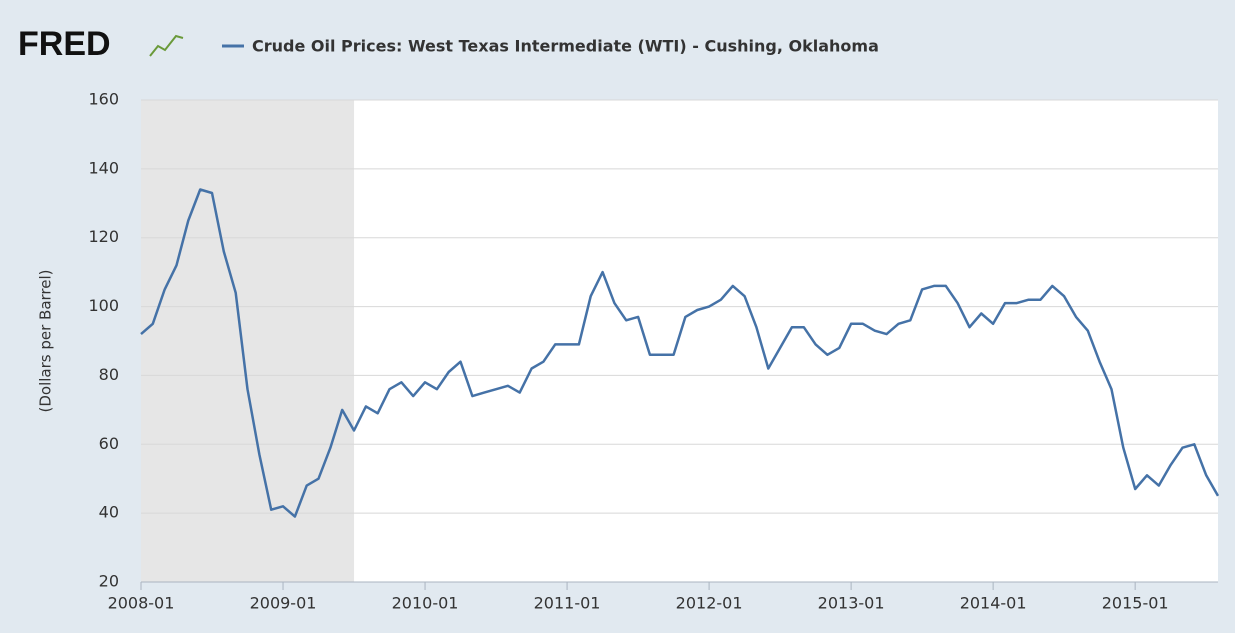  What do you see at coordinates (103, 305) in the screenshot?
I see `y-tick-label: 100` at bounding box center [103, 305].